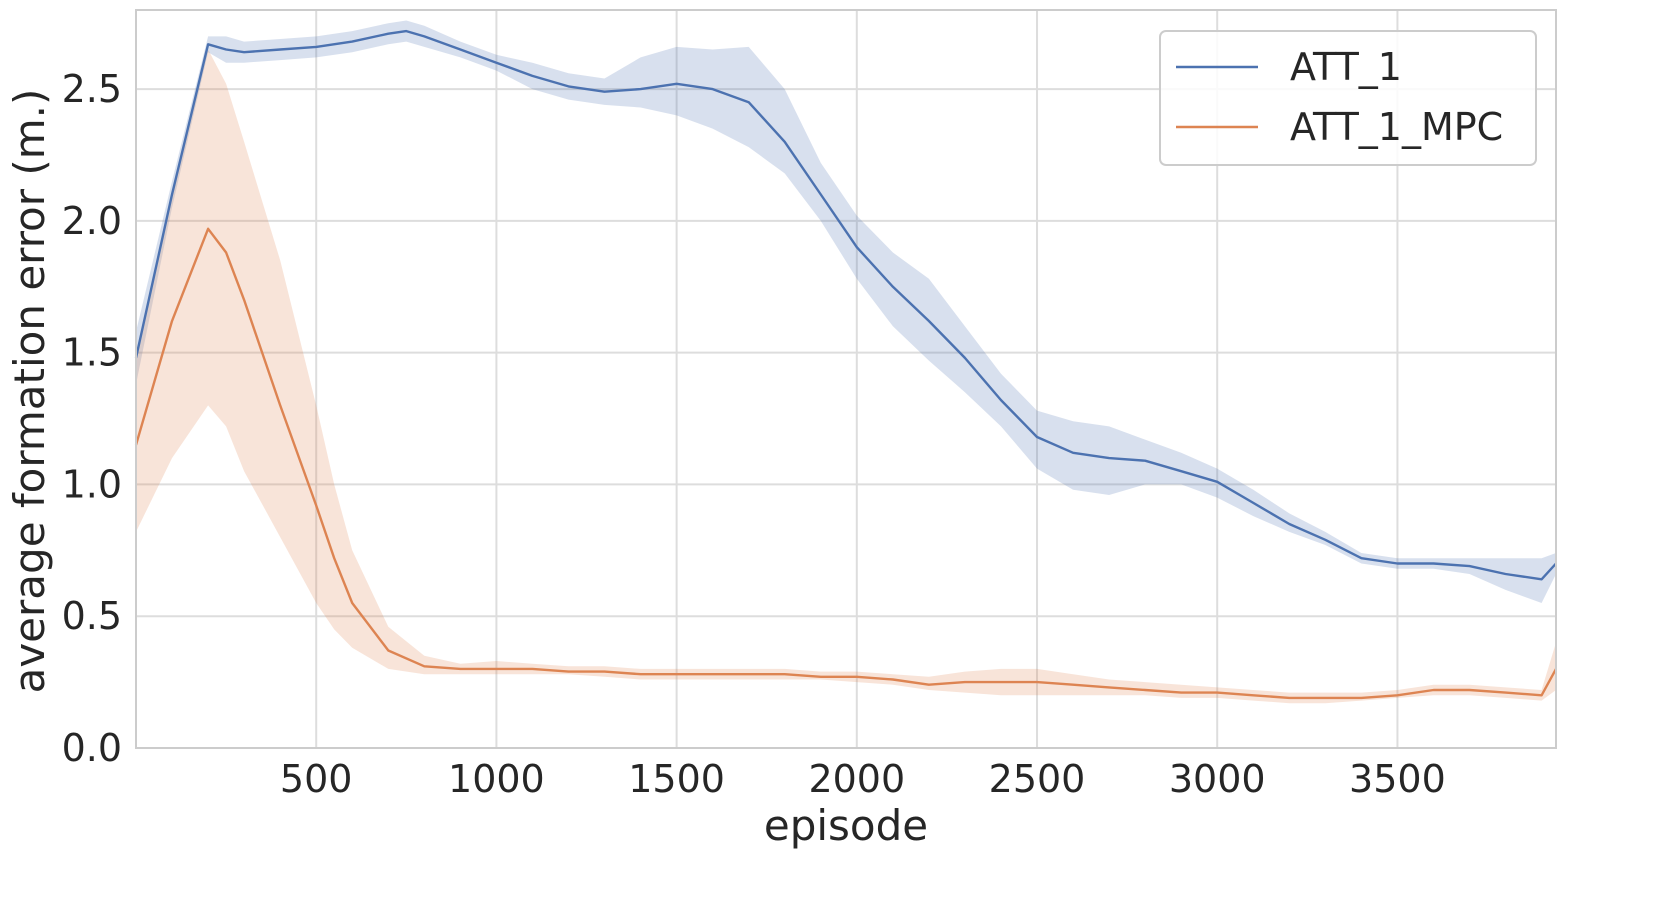 This screenshot has width=1661, height=915. Describe the element at coordinates (29, 391) in the screenshot. I see `y-axis-label: average formation error (m.)` at that location.